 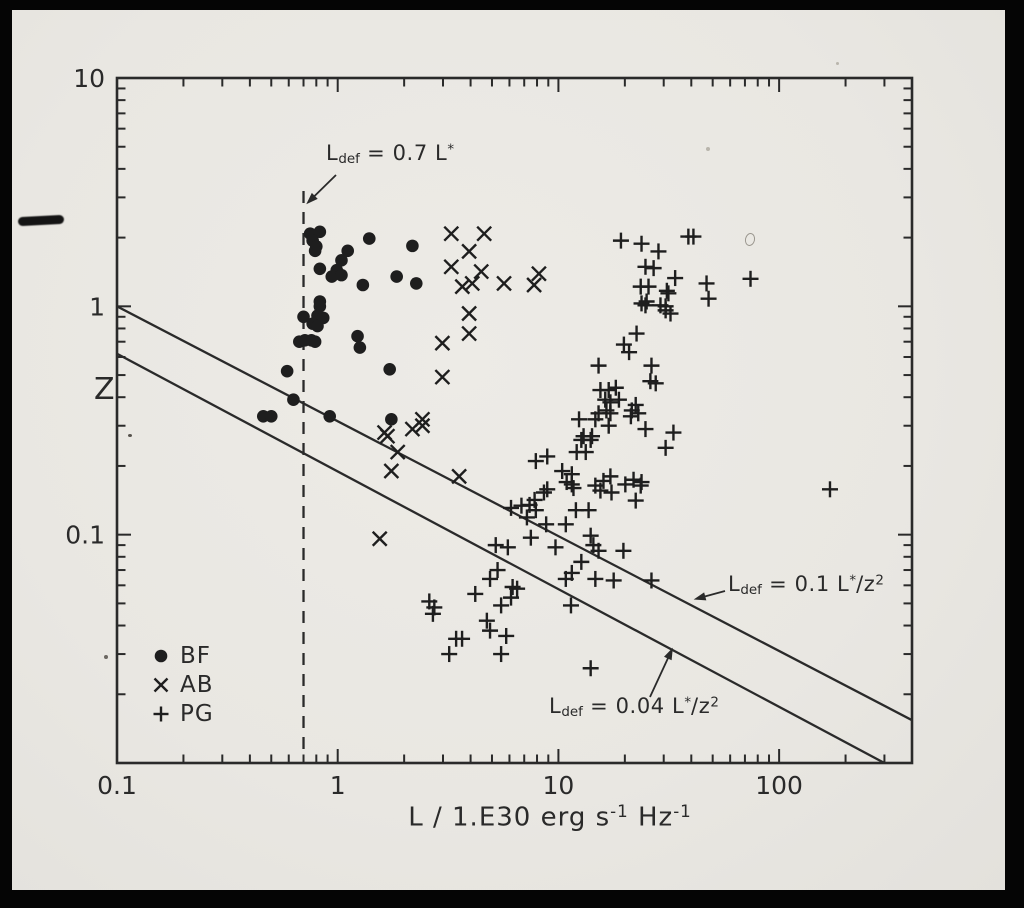 I want to click on legend-item-AB: AB, so click(x=181, y=684).